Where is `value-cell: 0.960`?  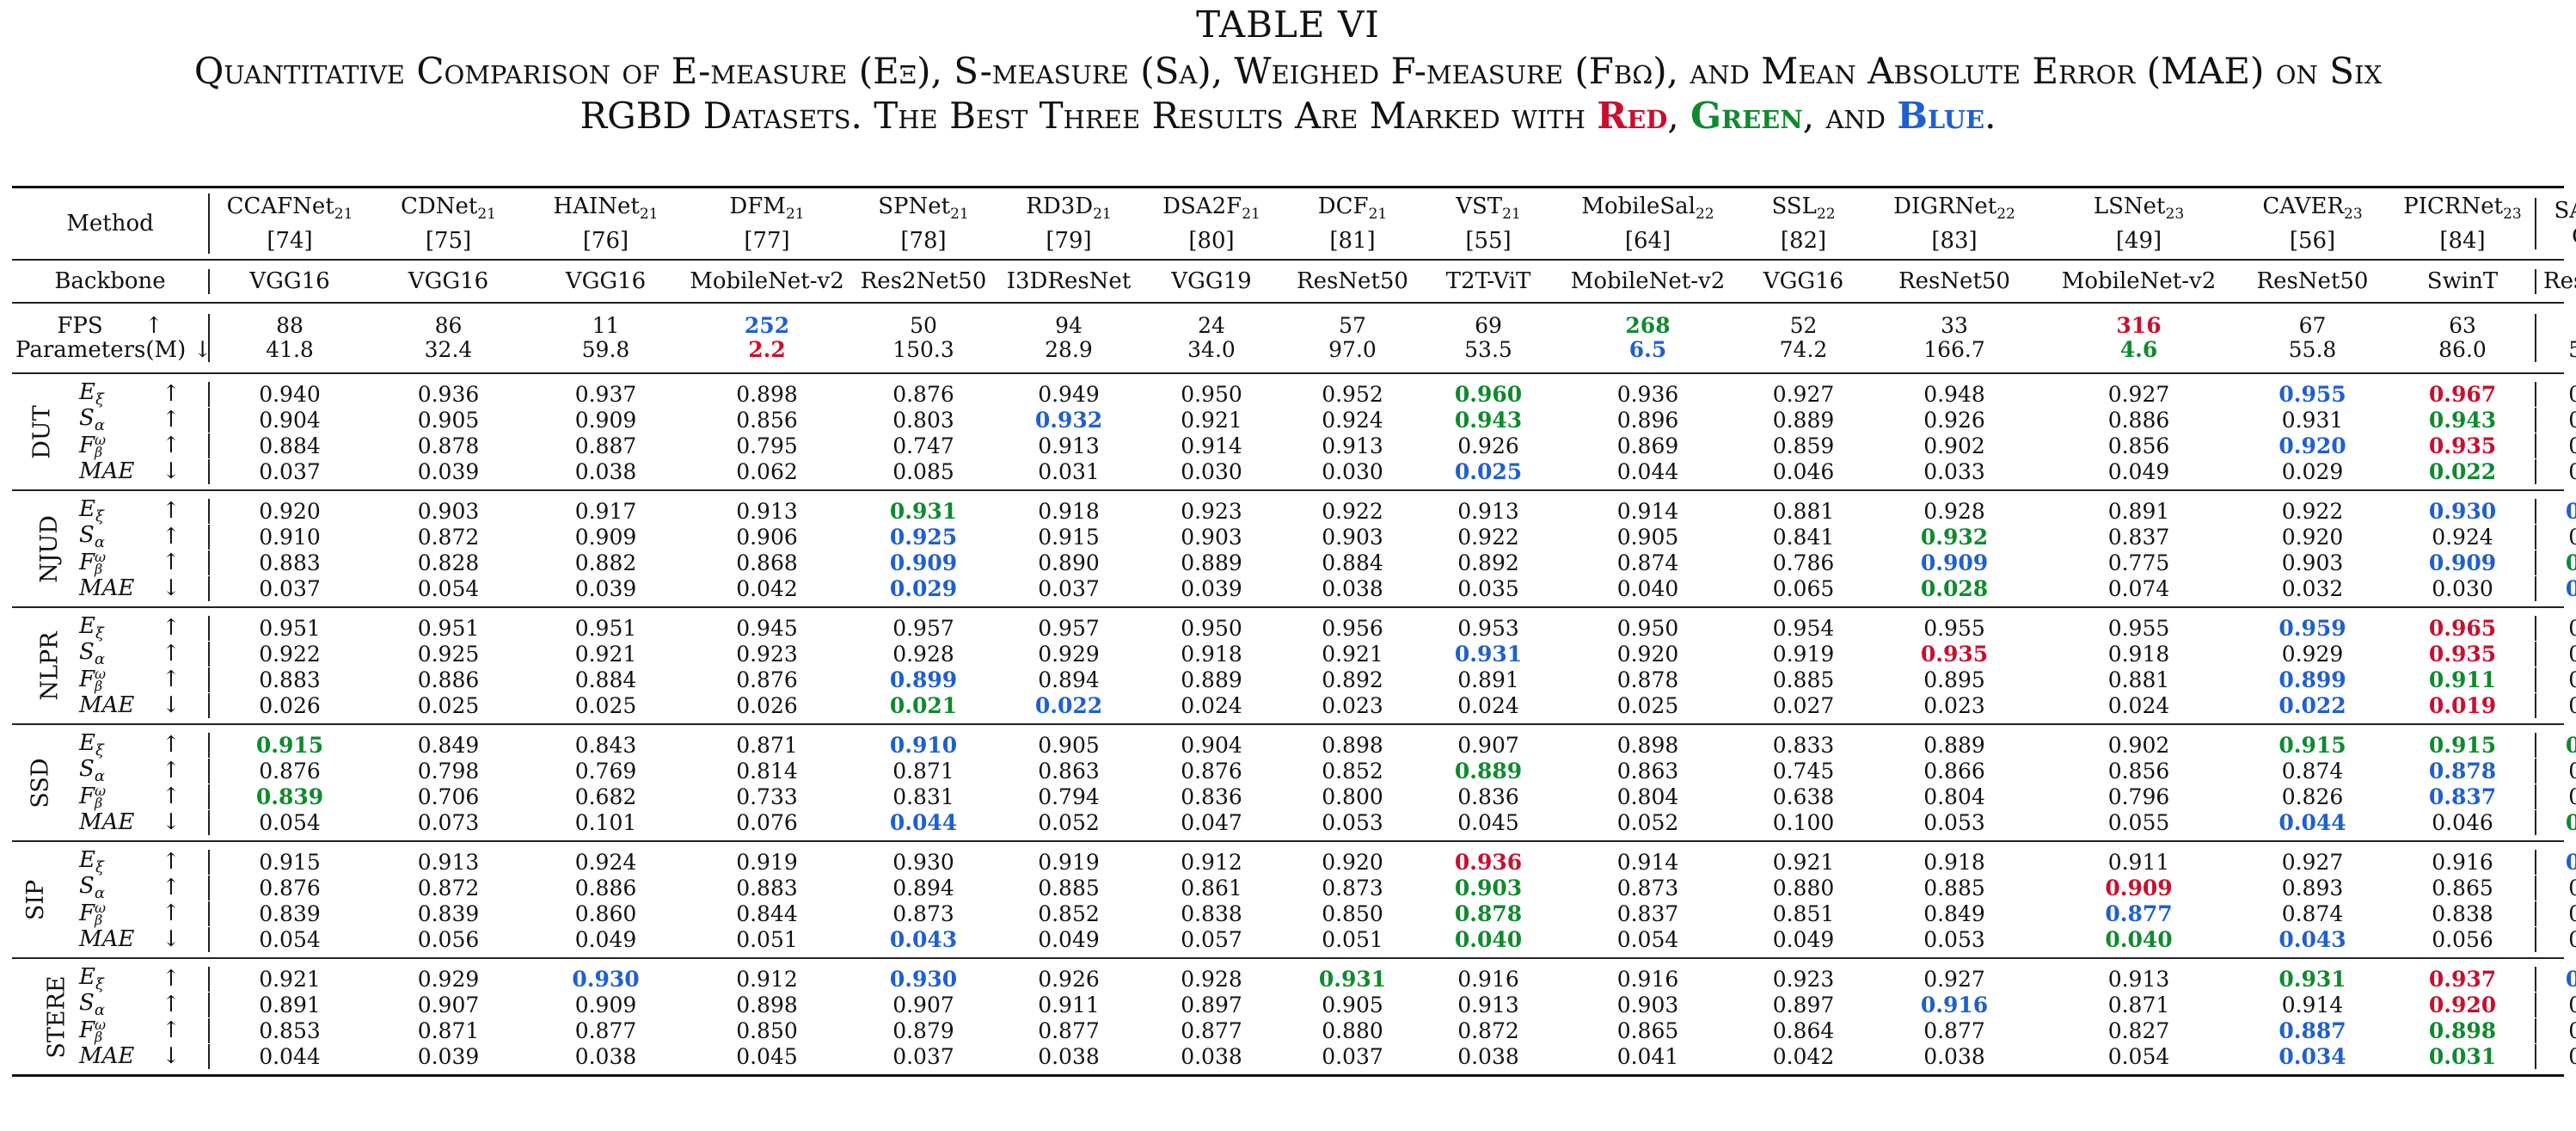 value-cell: 0.960 is located at coordinates (1488, 394).